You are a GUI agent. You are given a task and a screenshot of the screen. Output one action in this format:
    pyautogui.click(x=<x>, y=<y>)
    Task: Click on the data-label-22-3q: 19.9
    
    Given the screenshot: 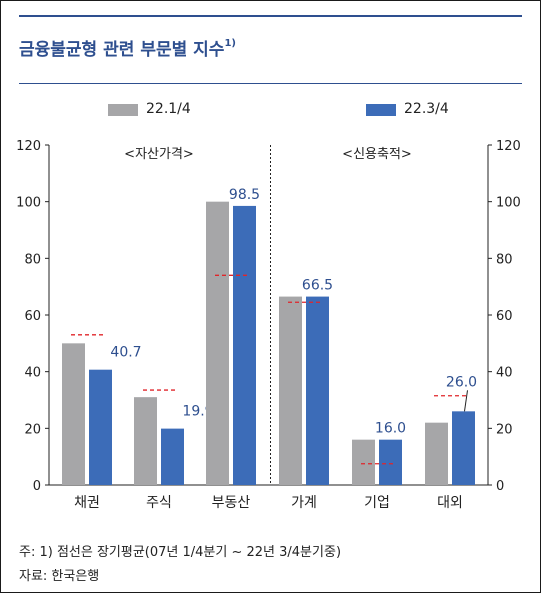 What is the action you would take?
    pyautogui.click(x=197, y=412)
    